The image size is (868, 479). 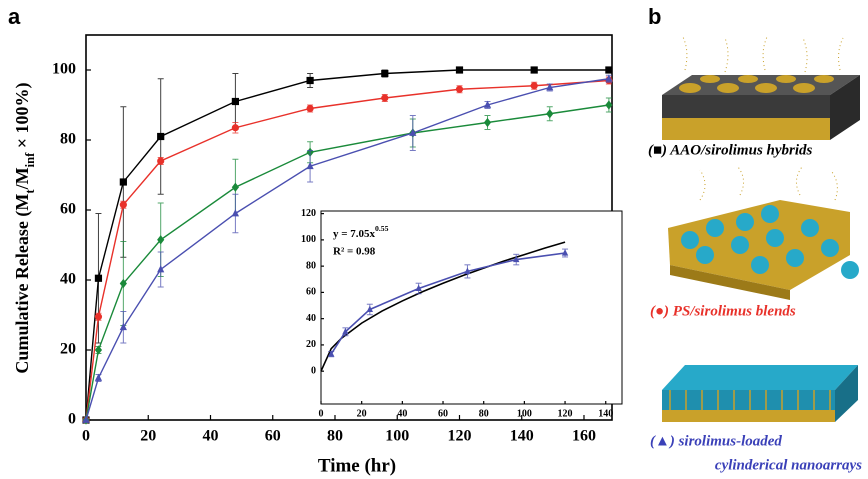 I want to click on equation: y = 7.05x0.55, so click(x=361, y=231).